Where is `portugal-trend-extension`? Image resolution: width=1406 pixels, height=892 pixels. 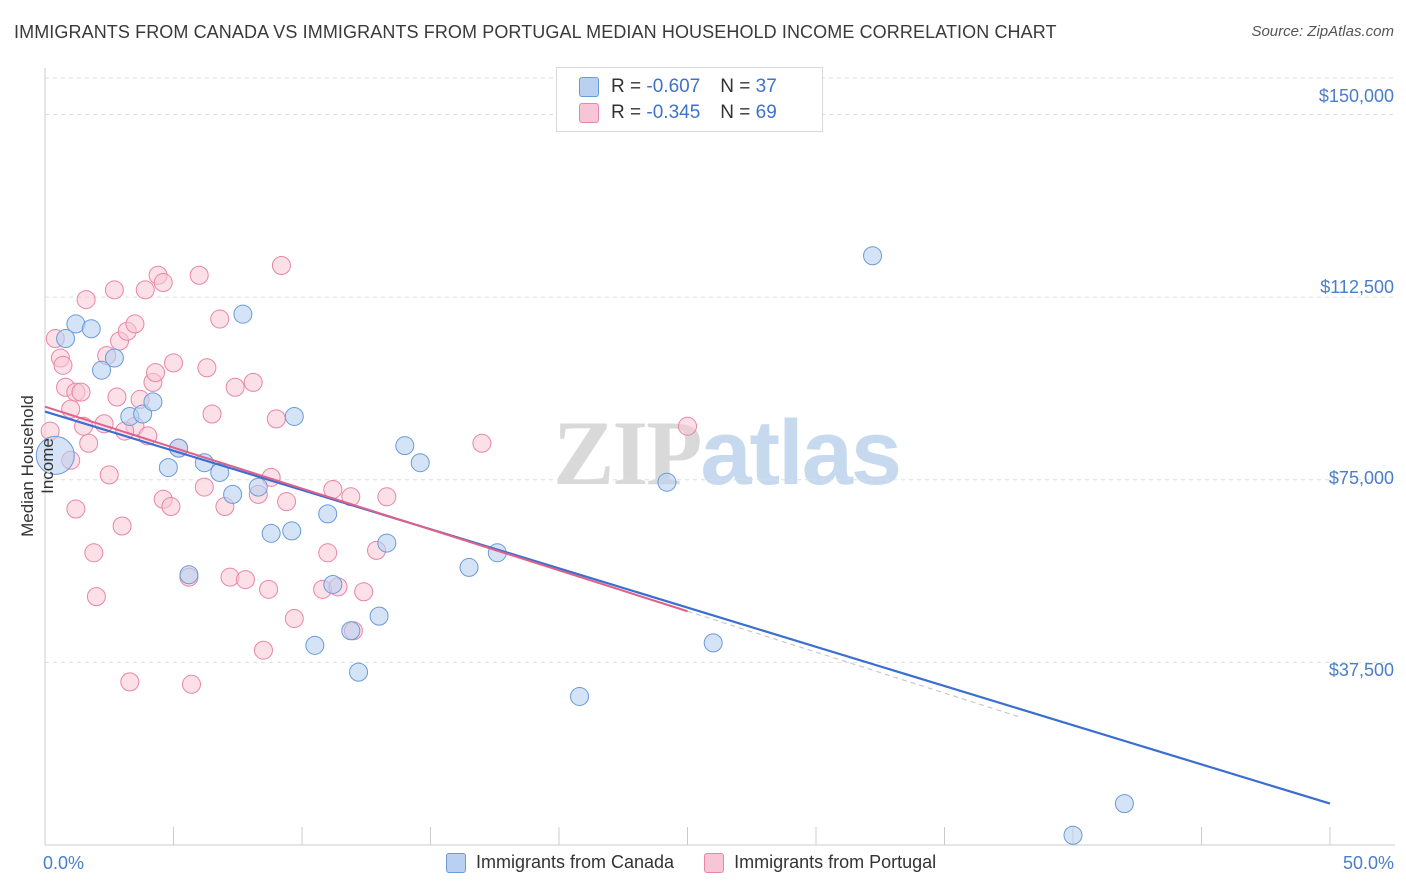 portugal-trend-extension is located at coordinates (854, 664).